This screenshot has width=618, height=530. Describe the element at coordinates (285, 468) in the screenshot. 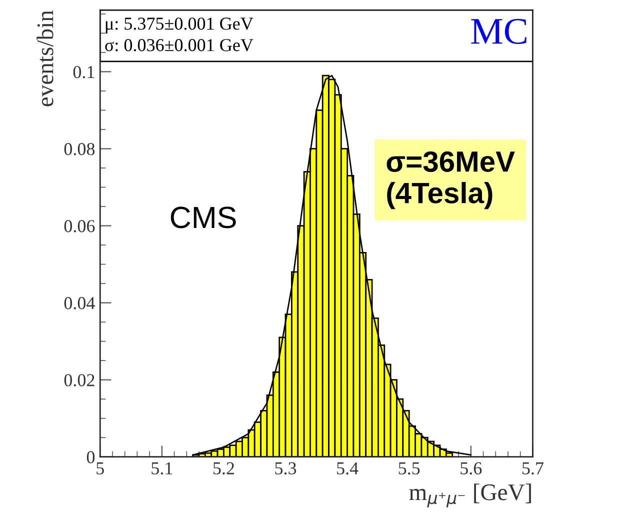

I see `x-tick-label: 5.3` at that location.